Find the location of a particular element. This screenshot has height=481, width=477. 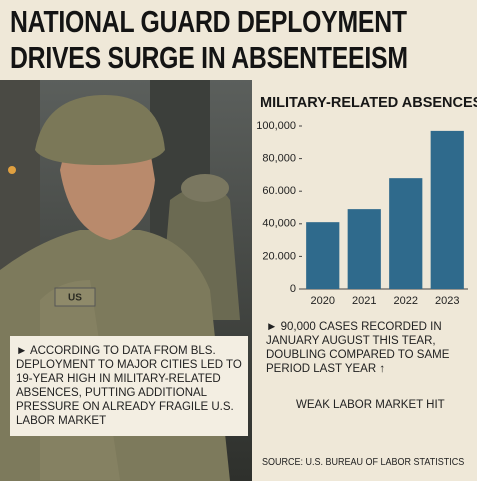

y-tick-label: 40,000 is located at coordinates (279, 224).